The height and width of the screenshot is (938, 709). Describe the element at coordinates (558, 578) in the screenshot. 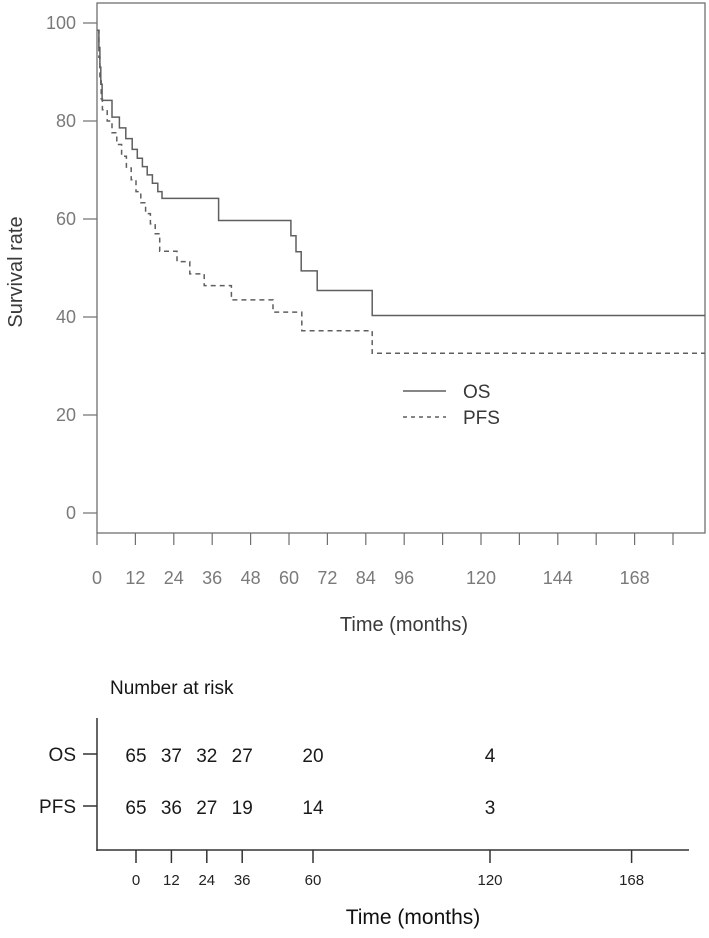

I see `x-tick-label-144: 144` at that location.